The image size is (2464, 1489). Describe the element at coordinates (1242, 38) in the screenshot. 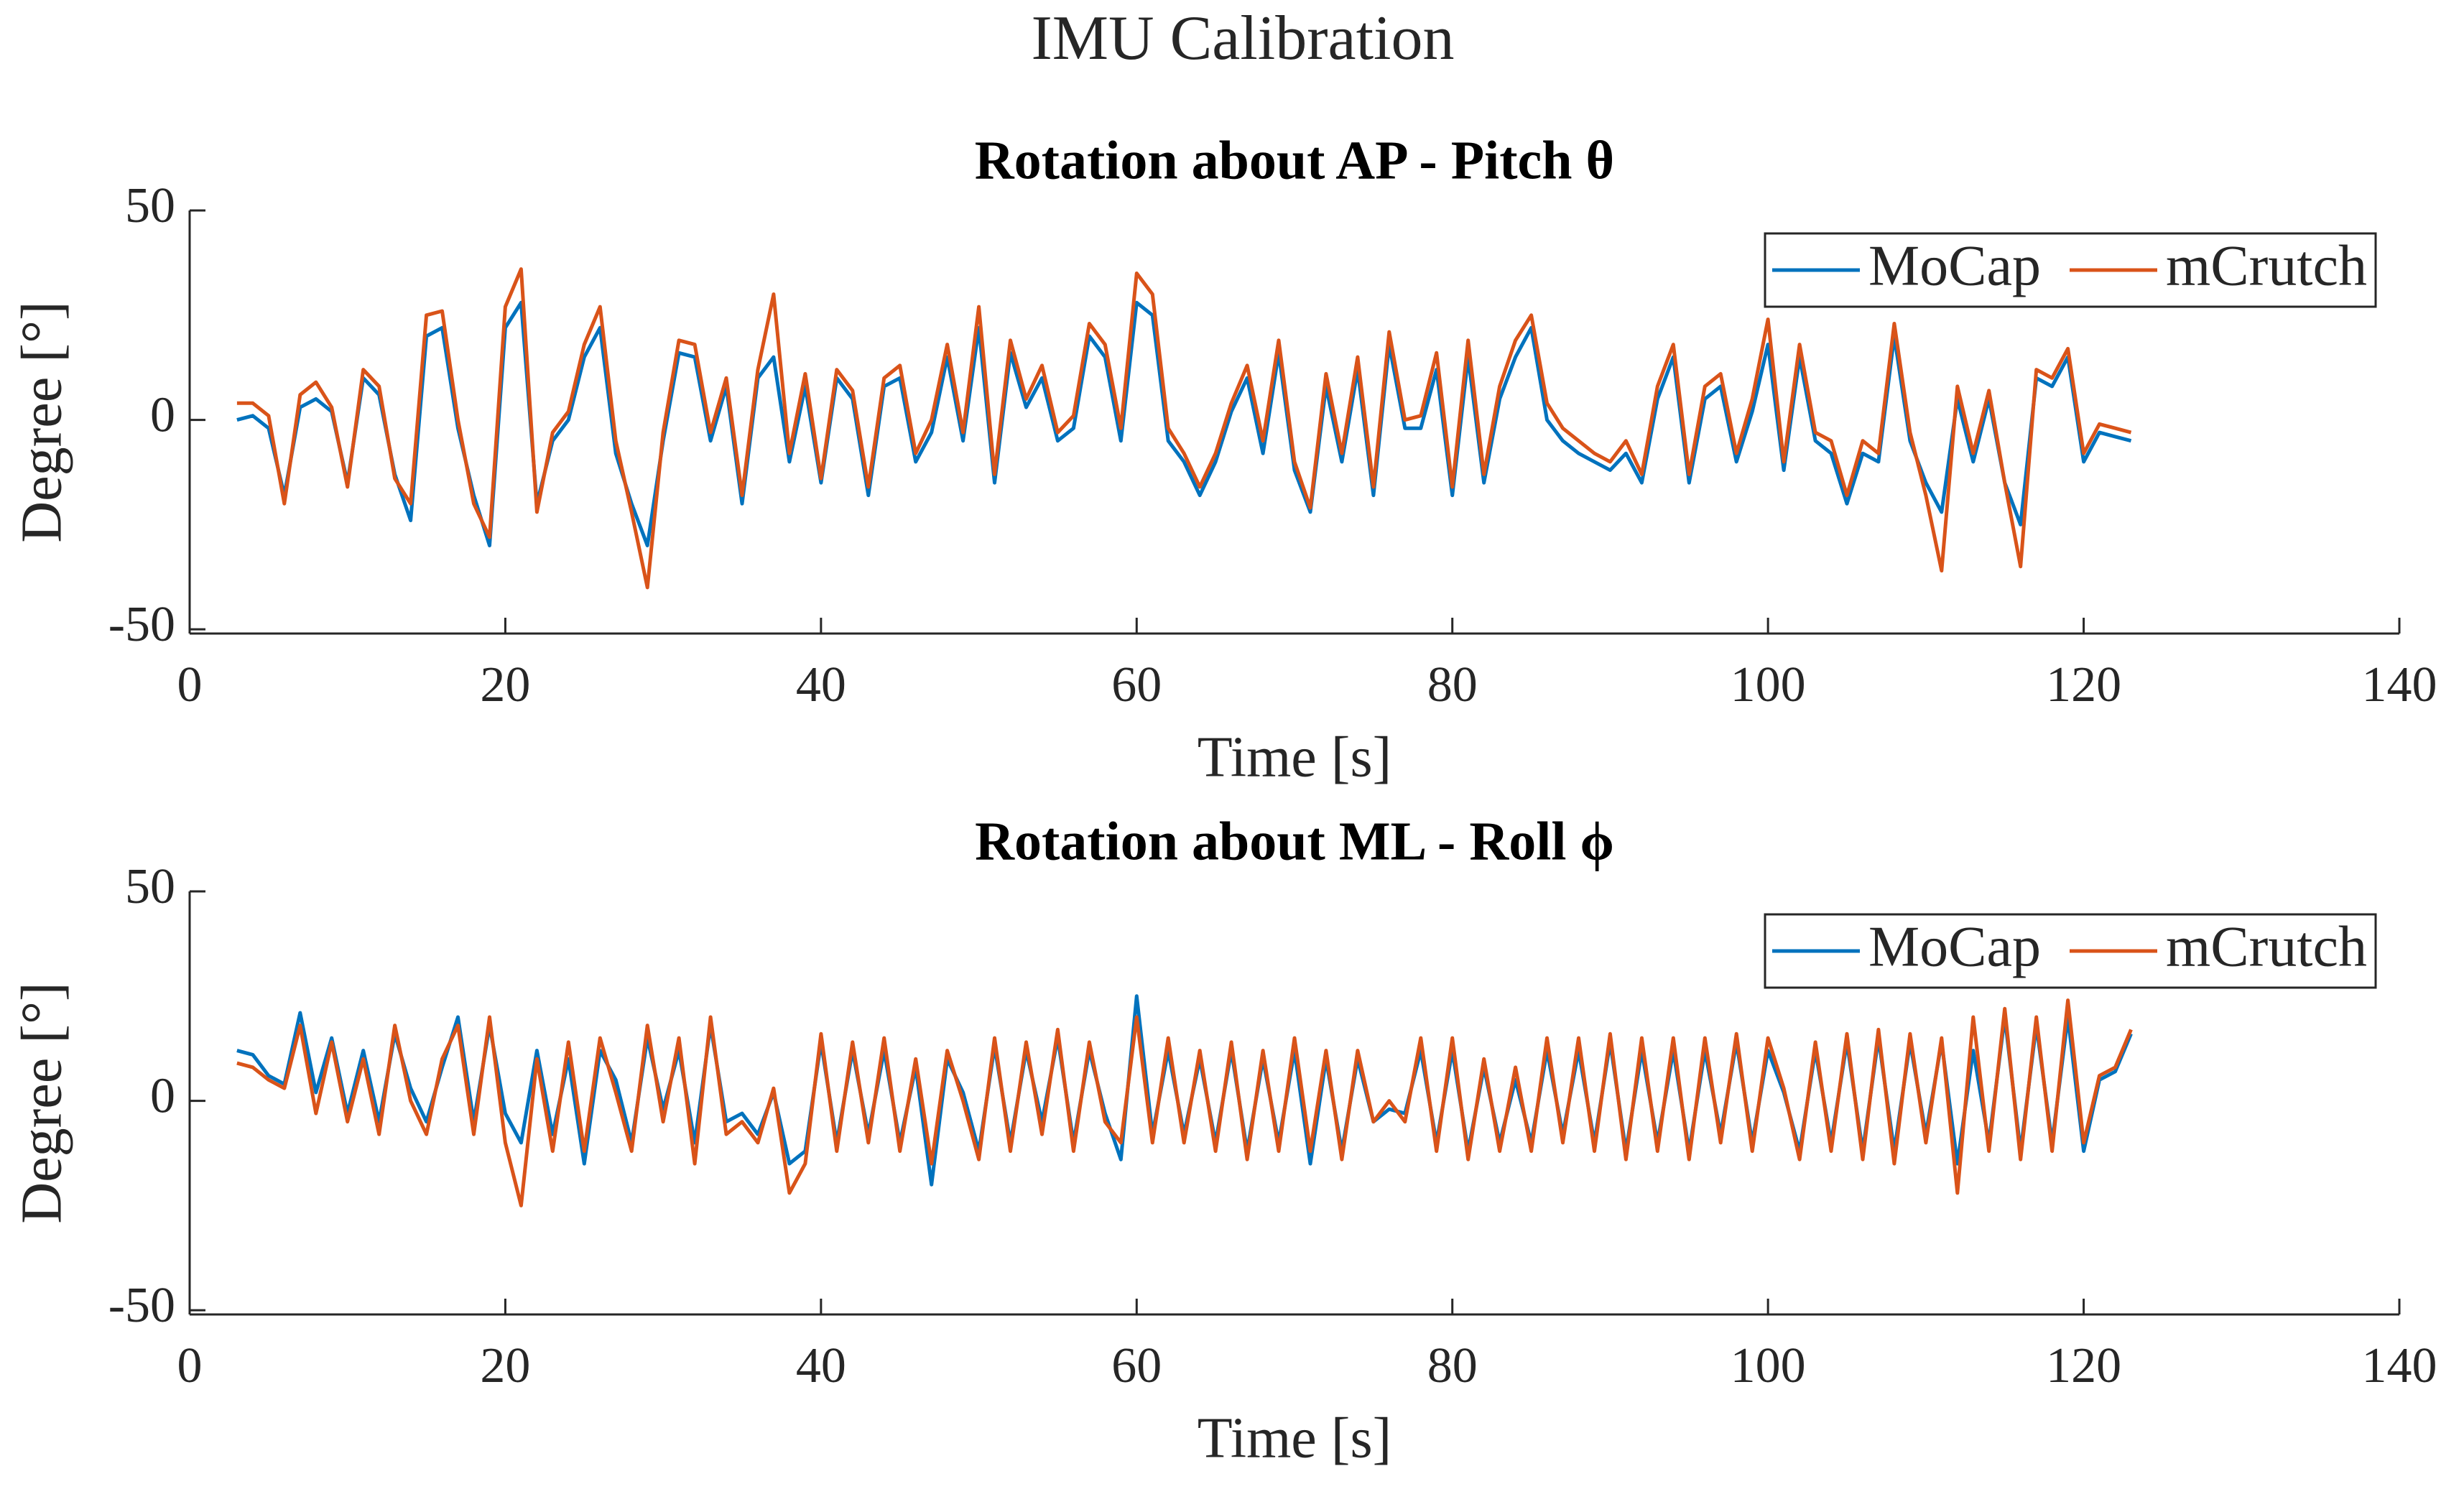

I see `figure-title: IMU Calibration` at that location.